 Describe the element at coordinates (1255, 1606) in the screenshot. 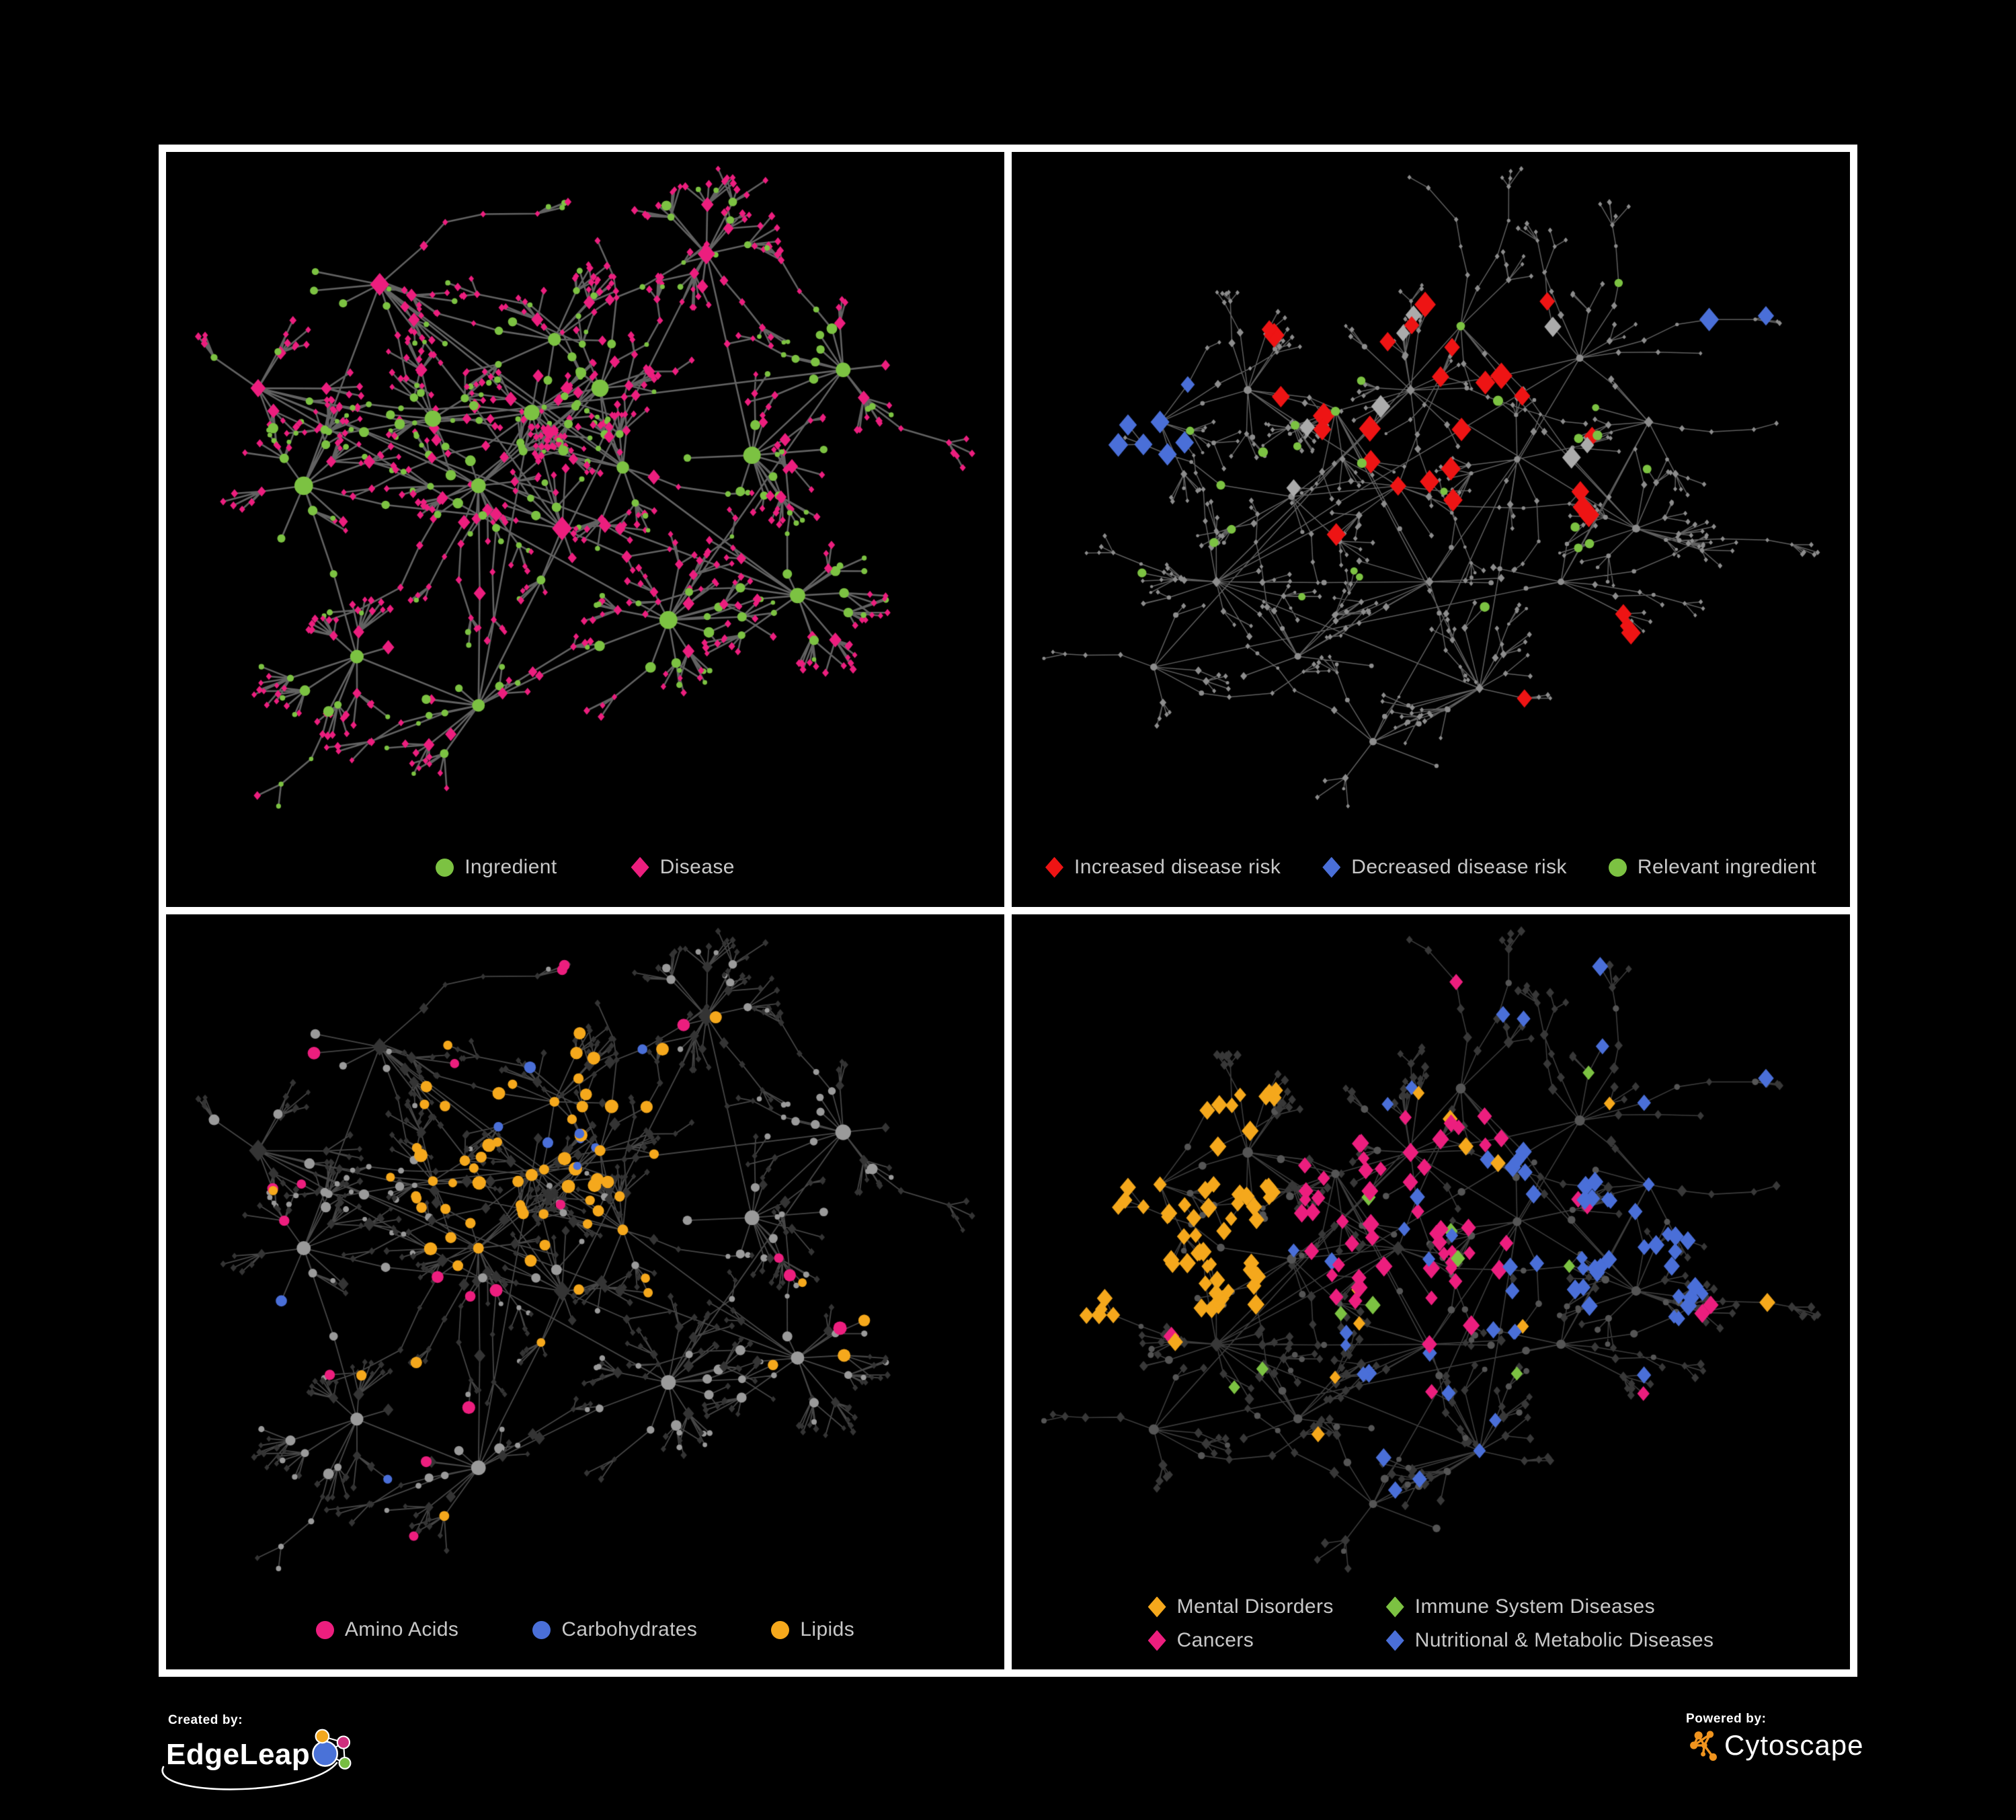

I see `legend-label: Mental Disorders` at that location.